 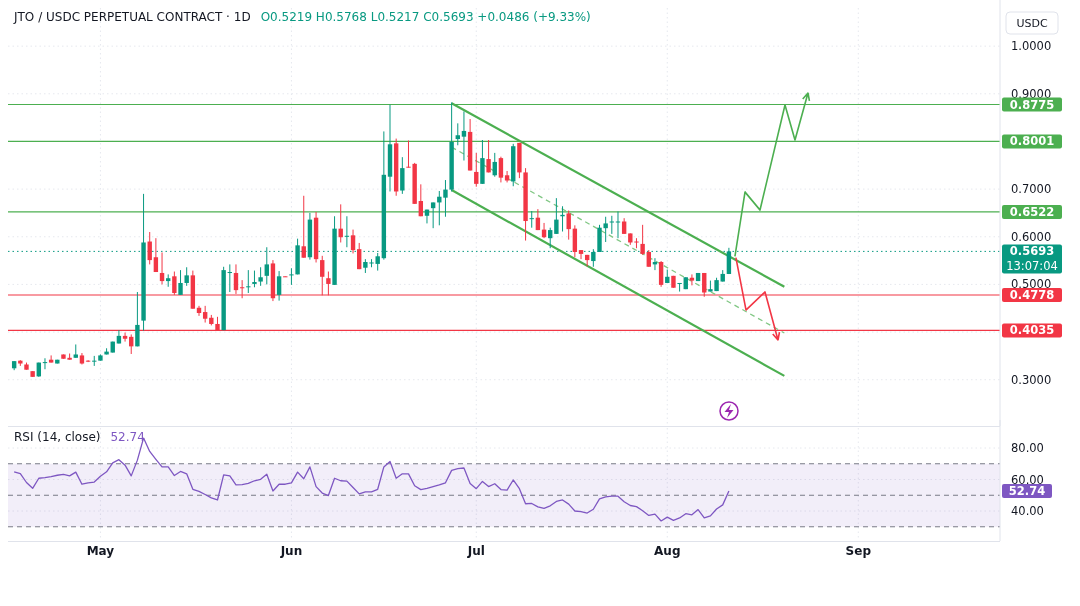 I want to click on y-tick-label: 0.7000, so click(x=1031, y=189).